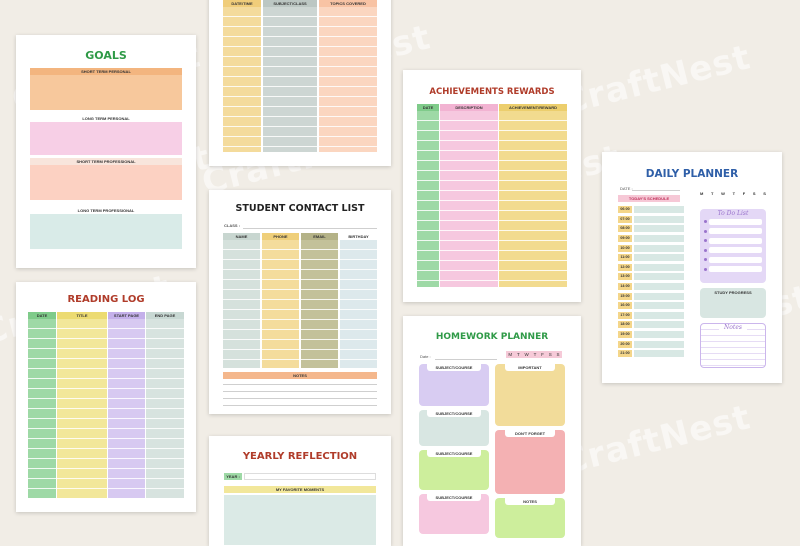  Describe the element at coordinates (754, 193) in the screenshot. I see `daily-day-s: S` at that location.